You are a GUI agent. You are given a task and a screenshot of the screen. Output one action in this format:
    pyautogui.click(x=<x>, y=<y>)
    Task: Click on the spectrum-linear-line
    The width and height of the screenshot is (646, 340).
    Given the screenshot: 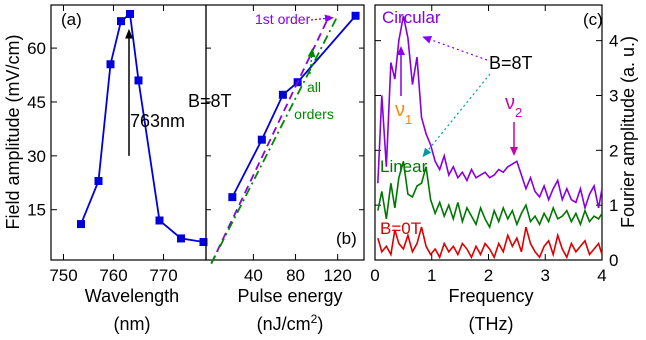 What is the action you would take?
    pyautogui.click(x=490, y=195)
    